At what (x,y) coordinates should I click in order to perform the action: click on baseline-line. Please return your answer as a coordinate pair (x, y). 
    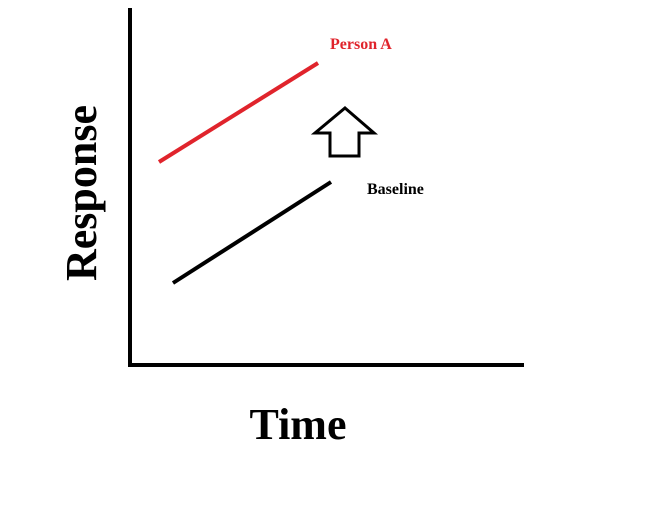
    Looking at the image, I should click on (252, 232).